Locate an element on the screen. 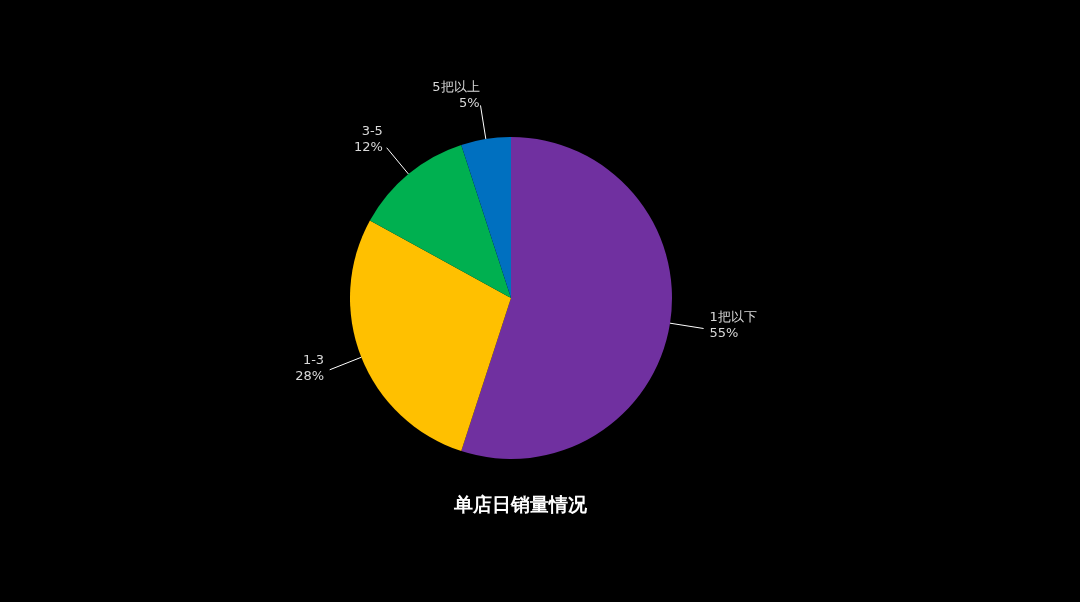 This screenshot has height=602, width=1080. data-label: 5% is located at coordinates (469, 103).